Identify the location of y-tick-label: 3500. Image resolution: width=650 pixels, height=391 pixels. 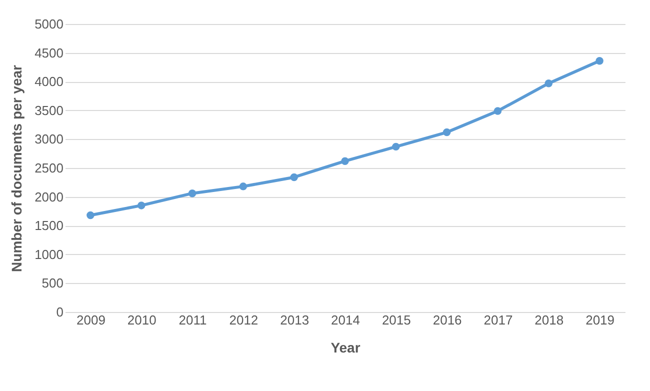
(49, 110).